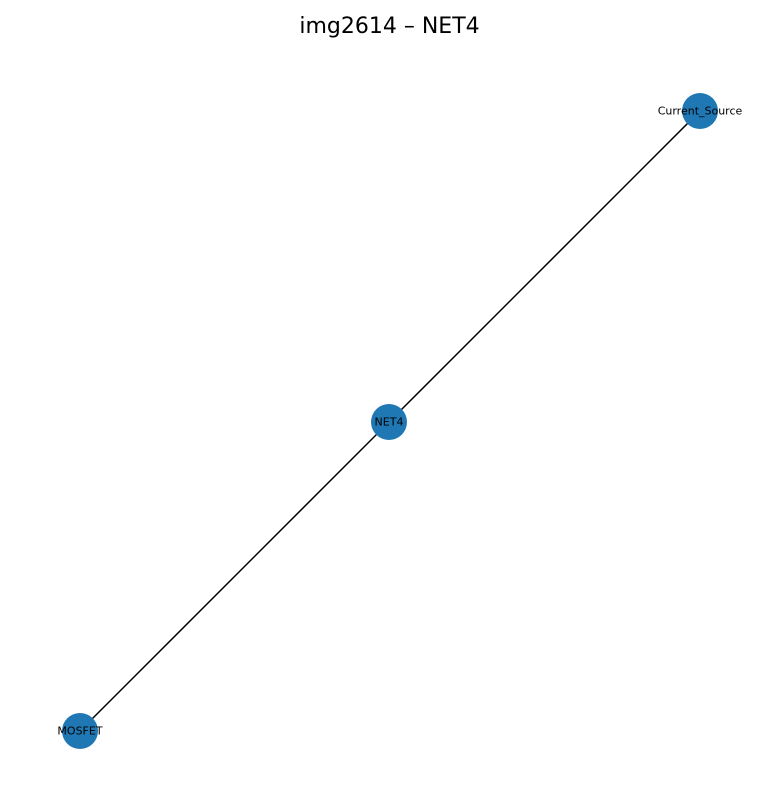 The height and width of the screenshot is (811, 779). I want to click on node-label-net4: NET4, so click(389, 422).